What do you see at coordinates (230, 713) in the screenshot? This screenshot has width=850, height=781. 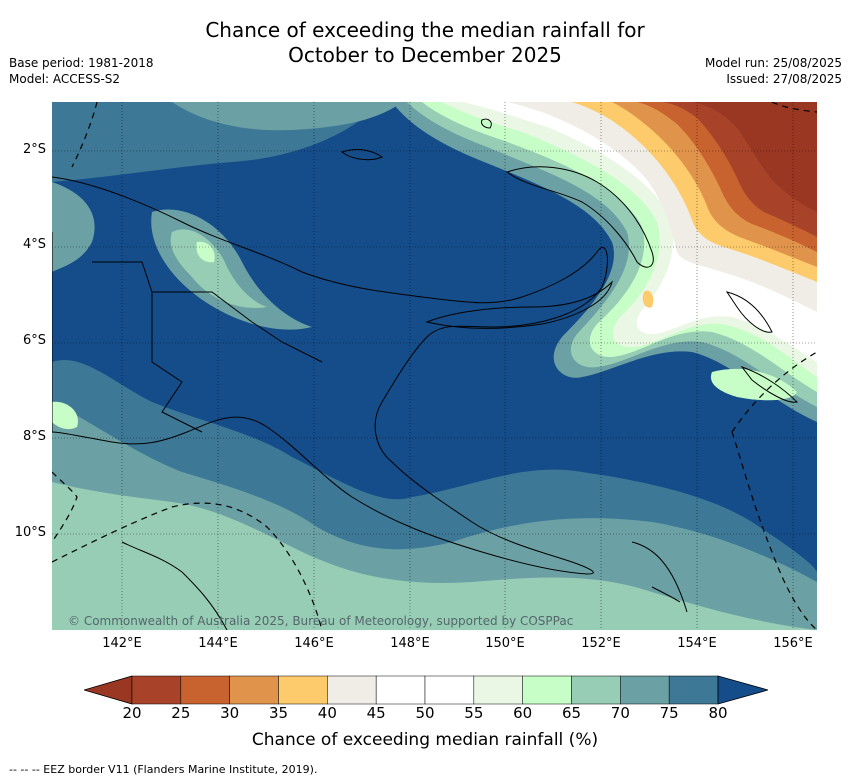 I see `colorbar-tick-label: 30` at bounding box center [230, 713].